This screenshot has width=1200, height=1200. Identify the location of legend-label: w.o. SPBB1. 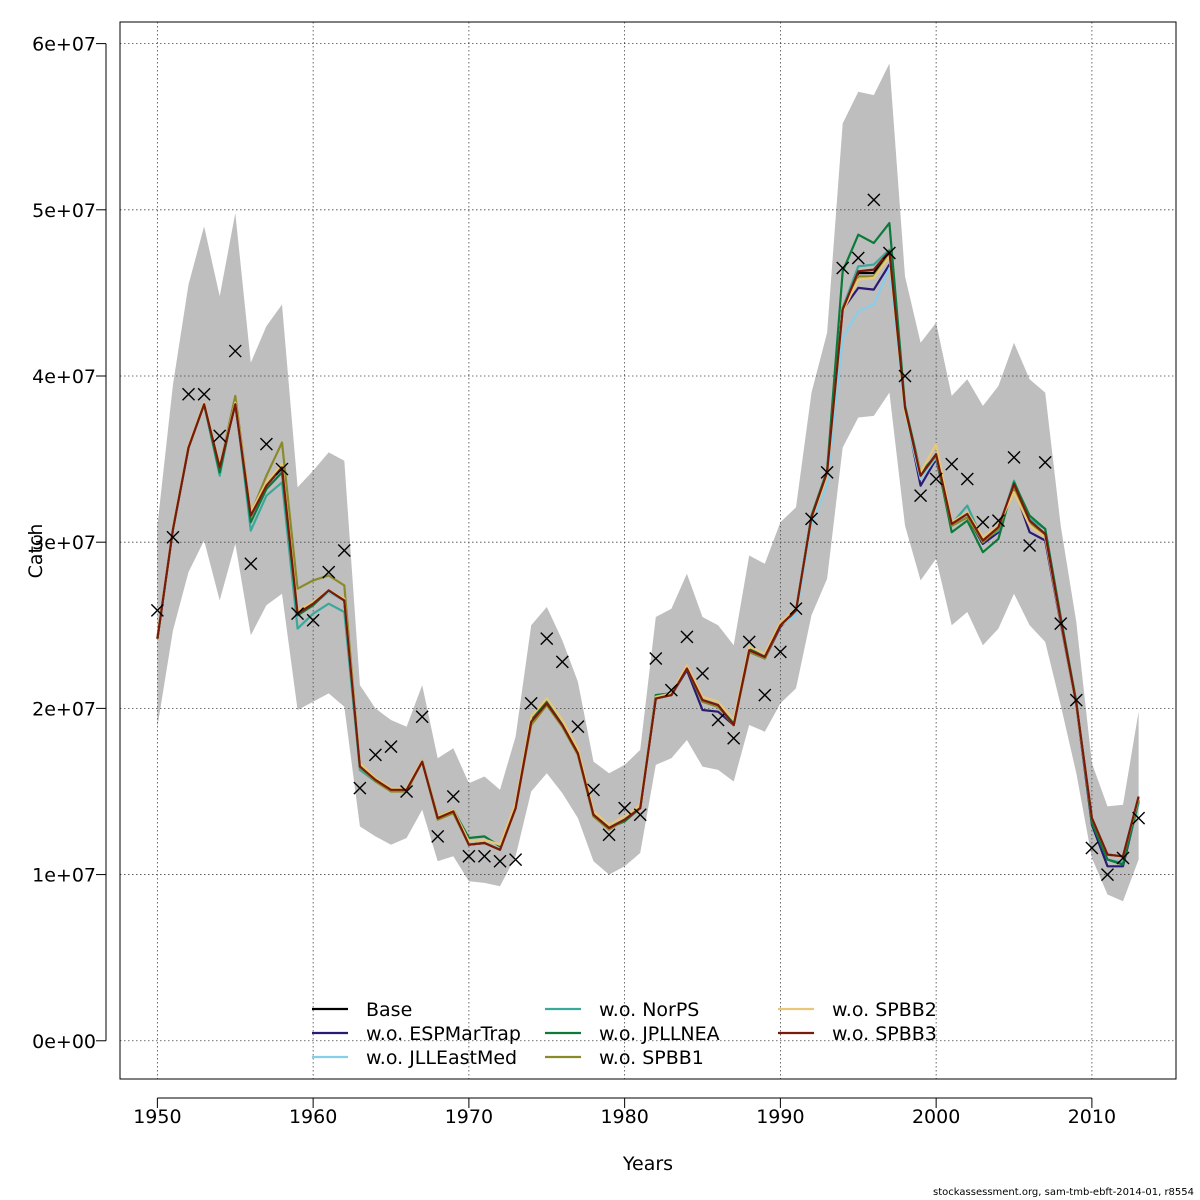
(651, 1058).